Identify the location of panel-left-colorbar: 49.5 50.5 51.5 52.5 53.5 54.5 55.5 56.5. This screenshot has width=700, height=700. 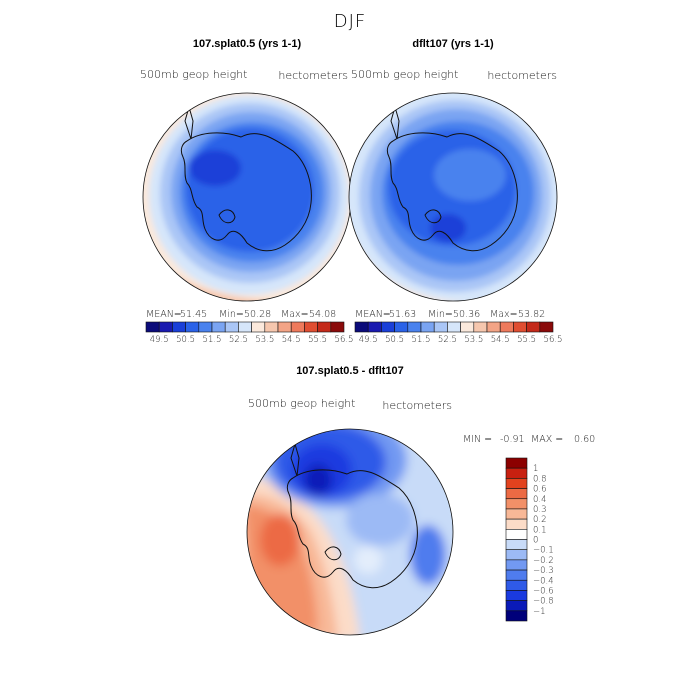
(249, 333).